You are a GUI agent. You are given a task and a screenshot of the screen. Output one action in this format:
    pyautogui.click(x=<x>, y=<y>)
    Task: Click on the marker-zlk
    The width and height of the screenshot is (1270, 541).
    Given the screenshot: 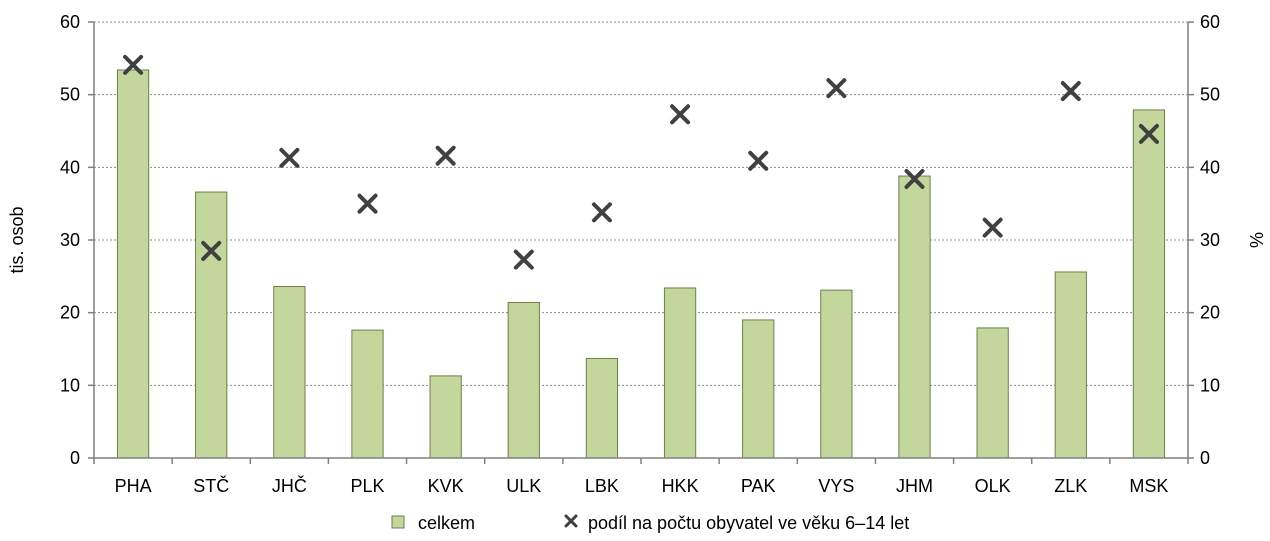 What is the action you would take?
    pyautogui.click(x=1070, y=91)
    